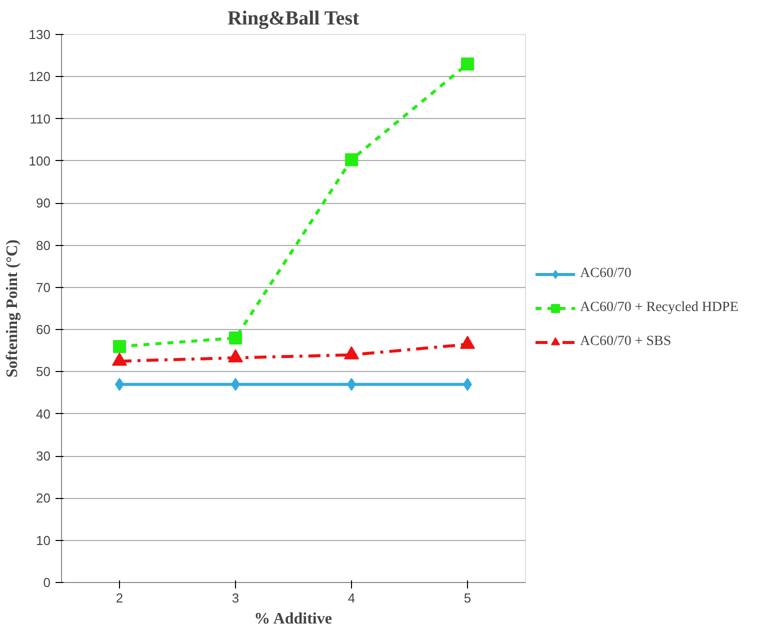 The image size is (762, 638). I want to click on x-axis-title: % Additive, so click(293, 619).